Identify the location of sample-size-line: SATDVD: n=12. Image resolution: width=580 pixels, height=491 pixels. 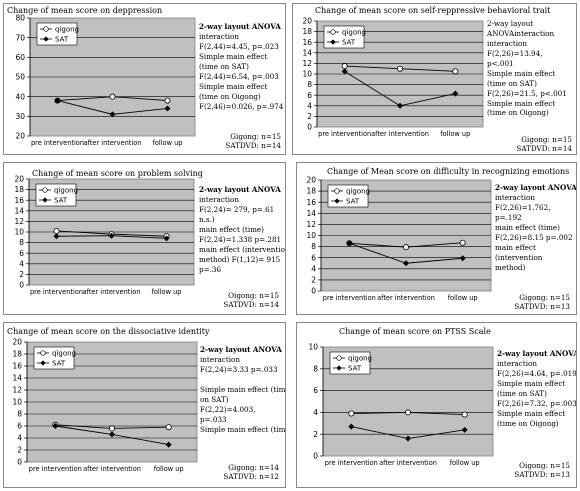
(251, 477).